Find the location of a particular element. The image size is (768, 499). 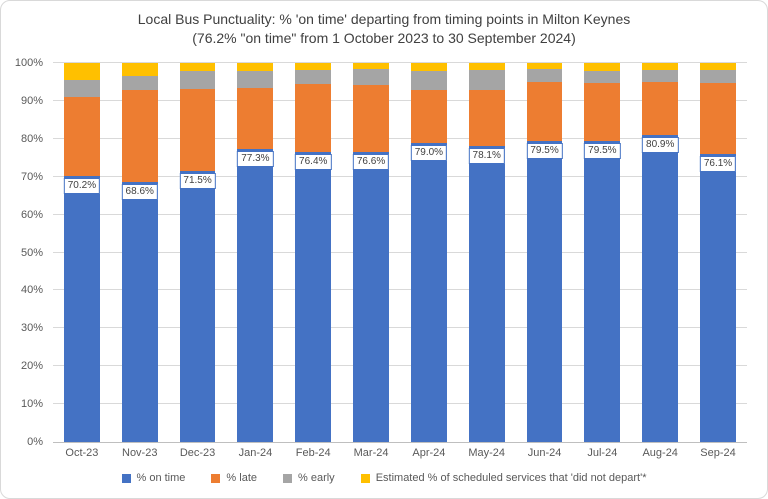

y-axis: 0% 10% 20% 30% 40% 50% 60% 70% 80% 90% 100% is located at coordinates (24, 249).